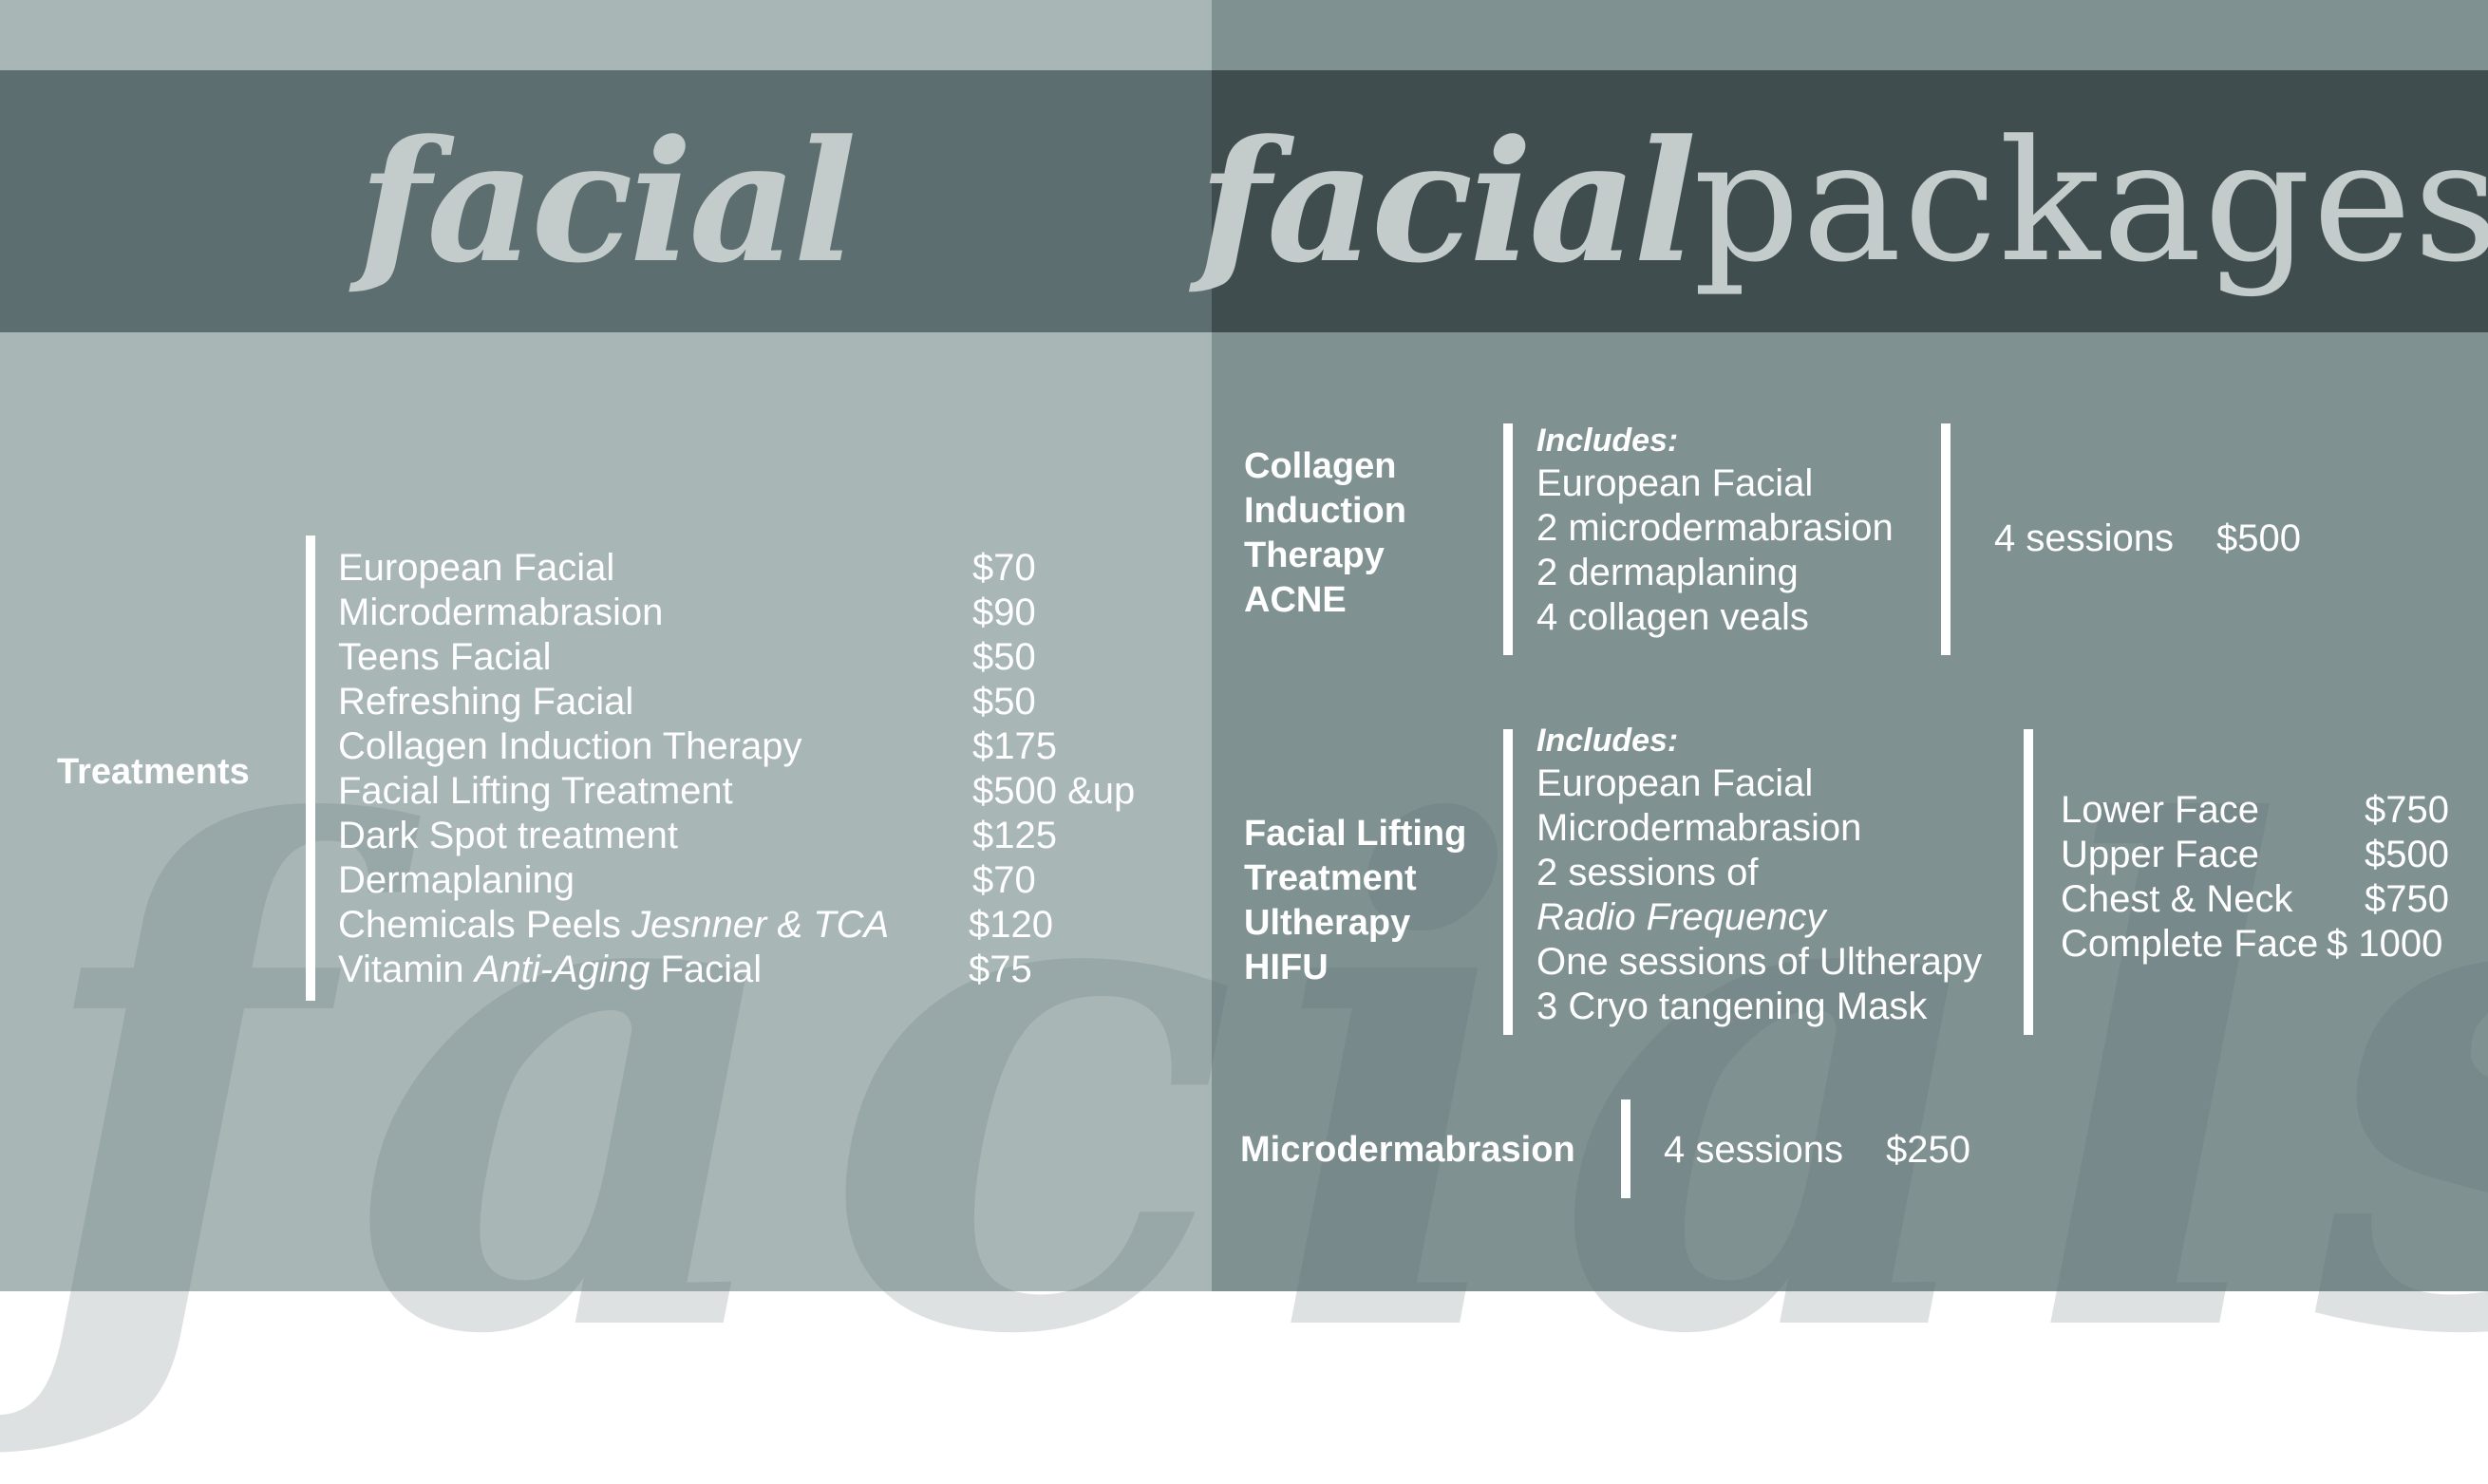 This screenshot has width=2488, height=1484. I want to click on treatment-name: Chemicals Peels Jesnner & TCA, so click(614, 925).